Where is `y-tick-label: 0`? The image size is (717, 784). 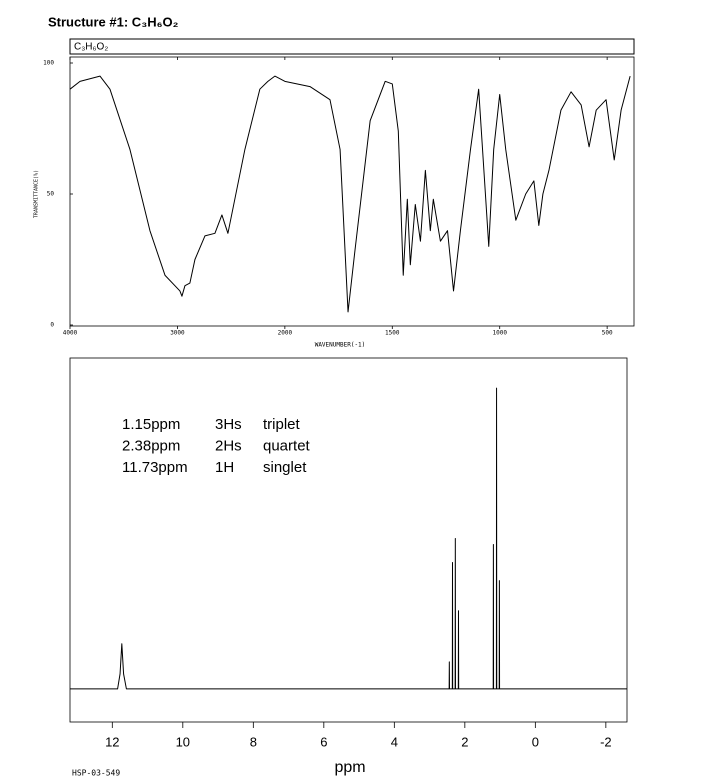 y-tick-label: 0 is located at coordinates (52, 325).